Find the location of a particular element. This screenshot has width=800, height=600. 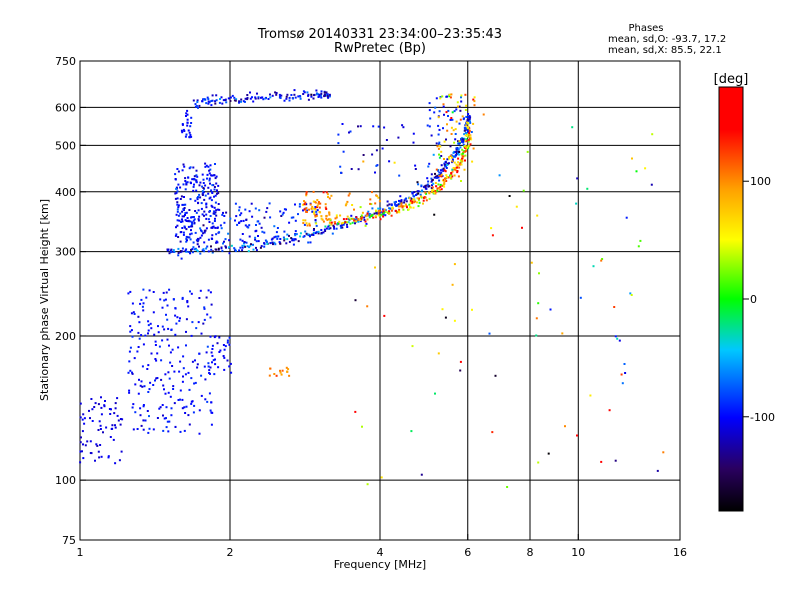

x-tick-label: 4 is located at coordinates (380, 552).